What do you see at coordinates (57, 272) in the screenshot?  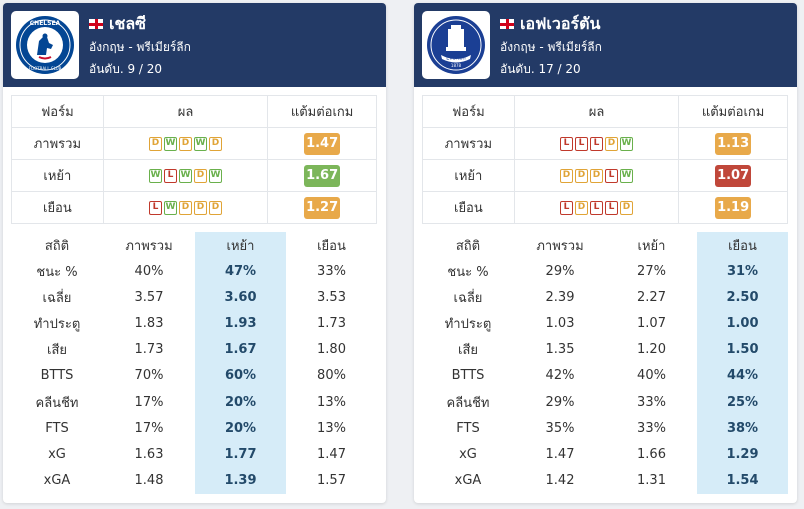 I see `stat-label: ชนะ %` at bounding box center [57, 272].